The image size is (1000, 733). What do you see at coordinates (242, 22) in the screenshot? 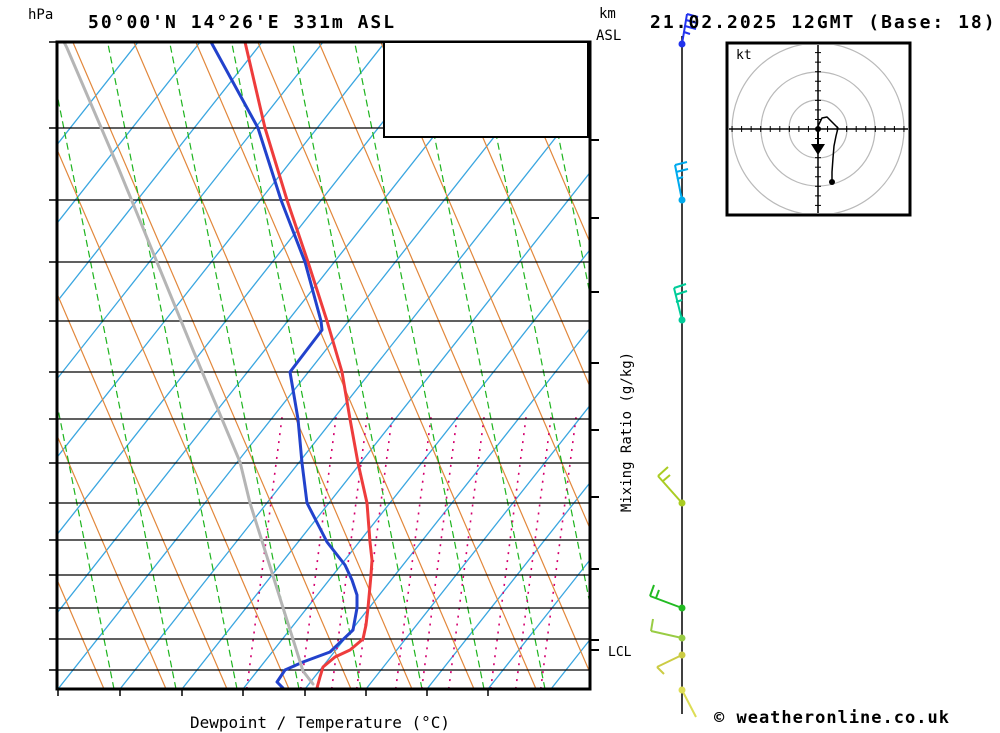
I see `page-title: 50°00'N 14°26'E 331m ASL` at bounding box center [242, 22].